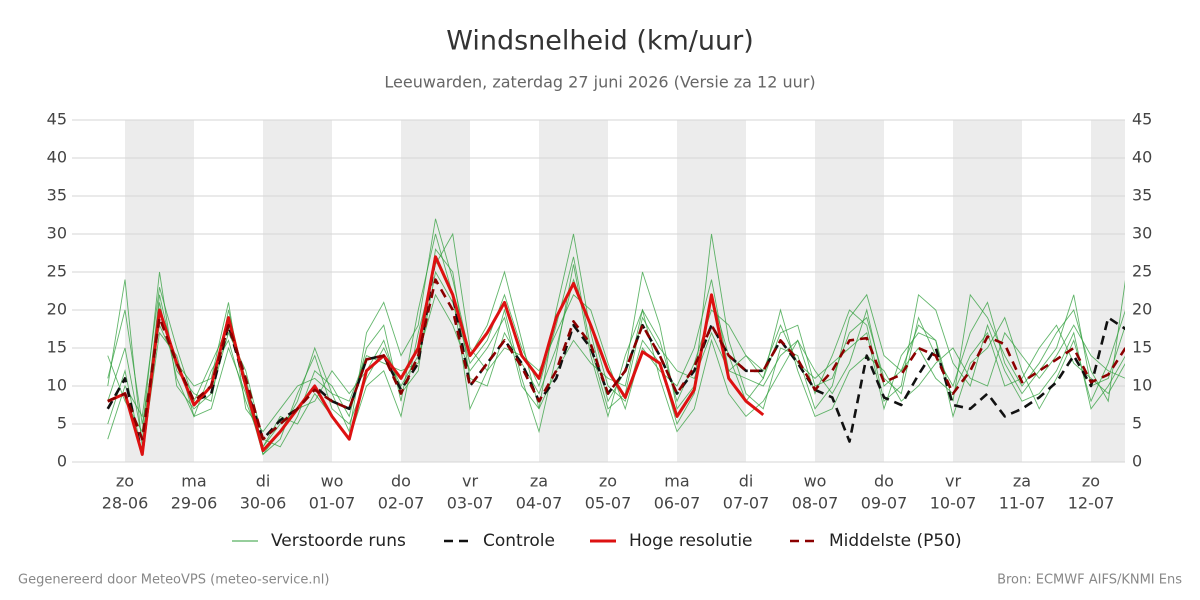 The height and width of the screenshot is (600, 1200). Describe the element at coordinates (1142, 309) in the screenshot. I see `y2-tick-label: 20` at that location.